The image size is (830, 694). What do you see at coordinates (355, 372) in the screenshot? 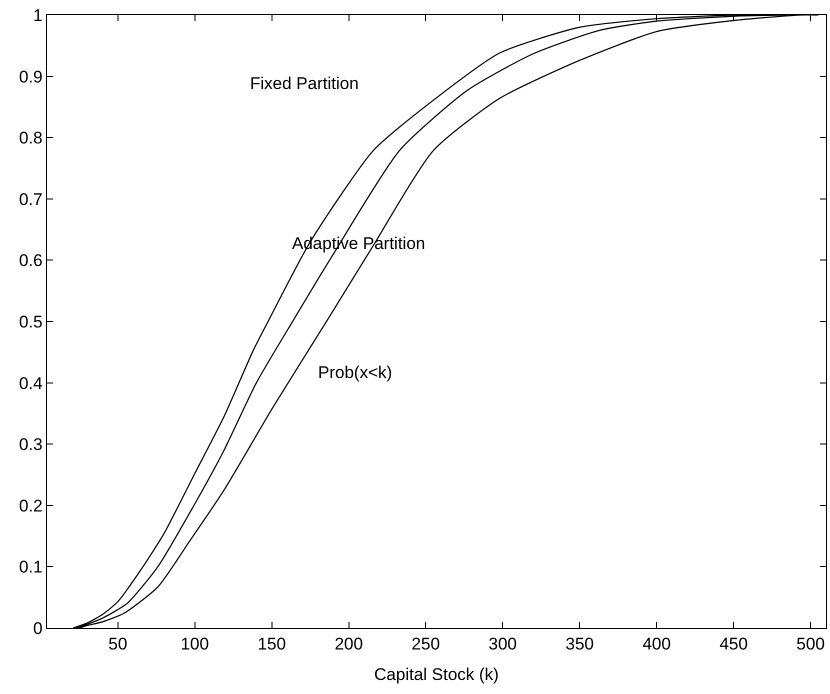
I see `annotation: Prob(x<k)` at bounding box center [355, 372].